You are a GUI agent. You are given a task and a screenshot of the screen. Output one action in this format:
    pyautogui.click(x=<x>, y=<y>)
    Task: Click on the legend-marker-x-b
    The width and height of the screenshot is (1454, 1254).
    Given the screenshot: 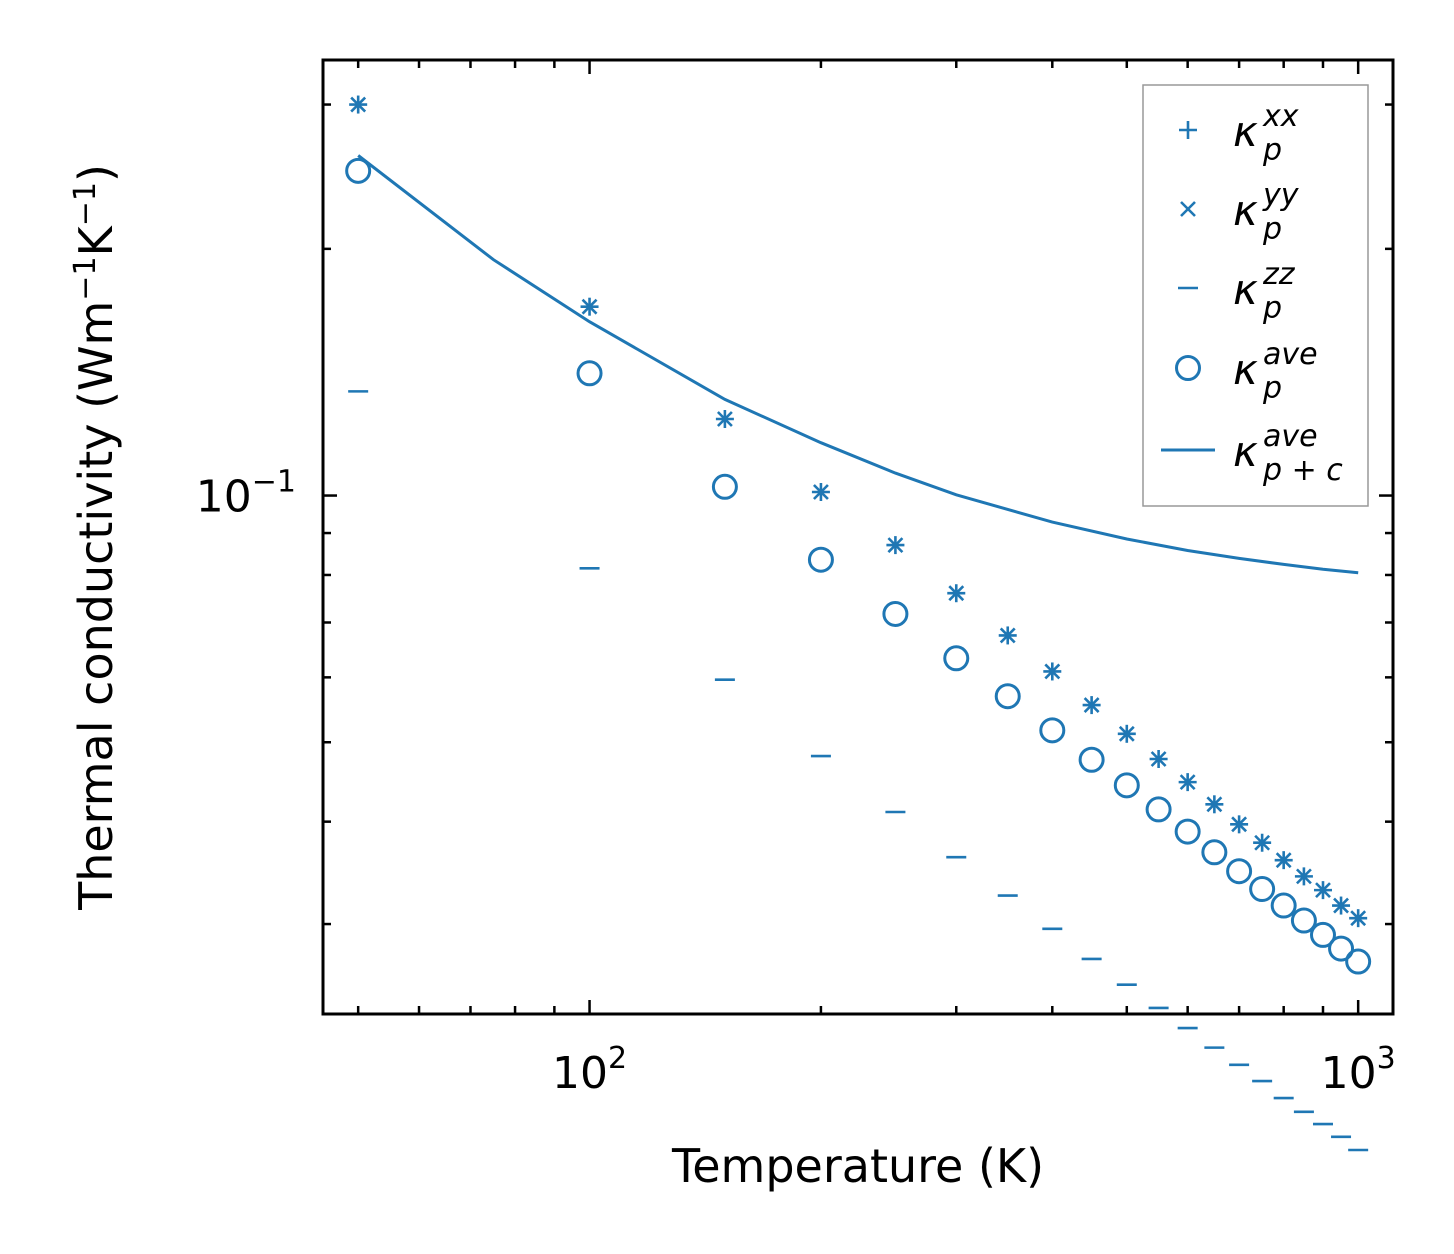 What is the action you would take?
    pyautogui.click(x=1188, y=209)
    